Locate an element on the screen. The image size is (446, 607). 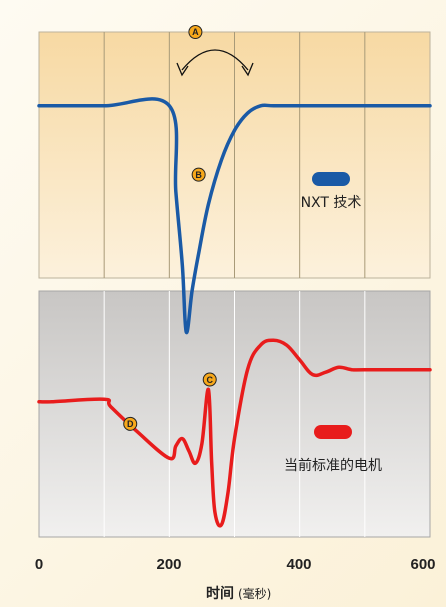
x-axis: 0 200 400 600 is located at coordinates (235, 564).